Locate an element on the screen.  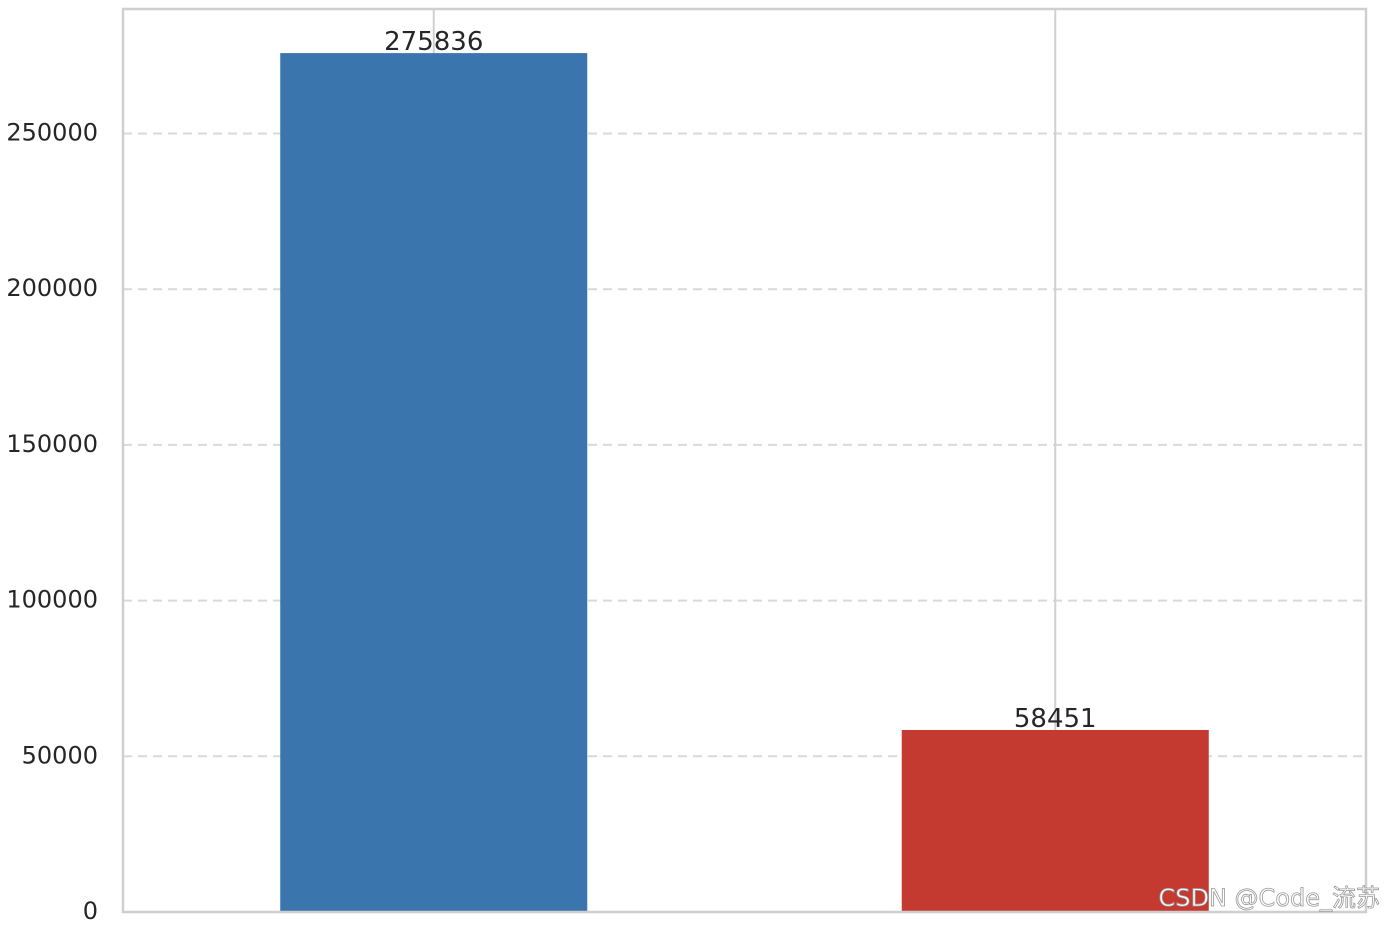
y-tick-label: 100000 is located at coordinates (52, 600).